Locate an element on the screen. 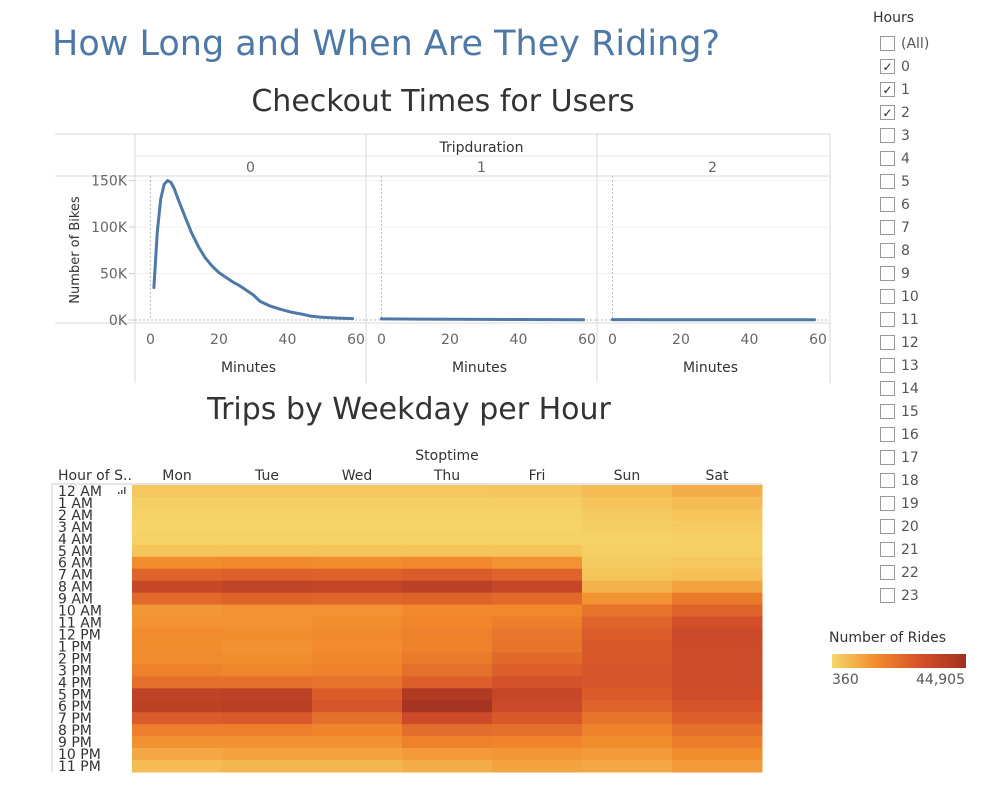  hours-filter-item-16: 15 is located at coordinates (923, 411).